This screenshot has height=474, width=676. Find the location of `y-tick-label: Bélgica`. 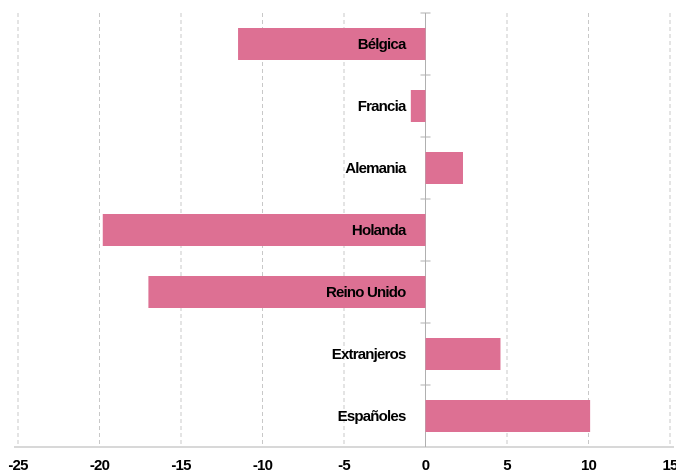

y-tick-label: Bélgica is located at coordinates (382, 44).